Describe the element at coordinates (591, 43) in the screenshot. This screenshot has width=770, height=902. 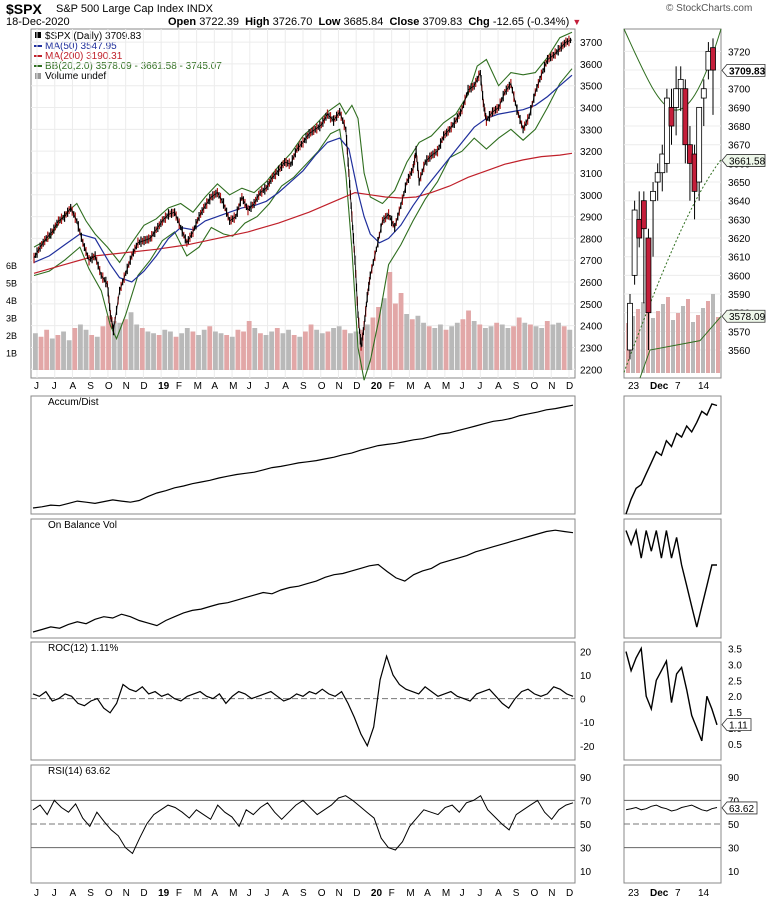
I see `y-tick-label: 3700` at that location.